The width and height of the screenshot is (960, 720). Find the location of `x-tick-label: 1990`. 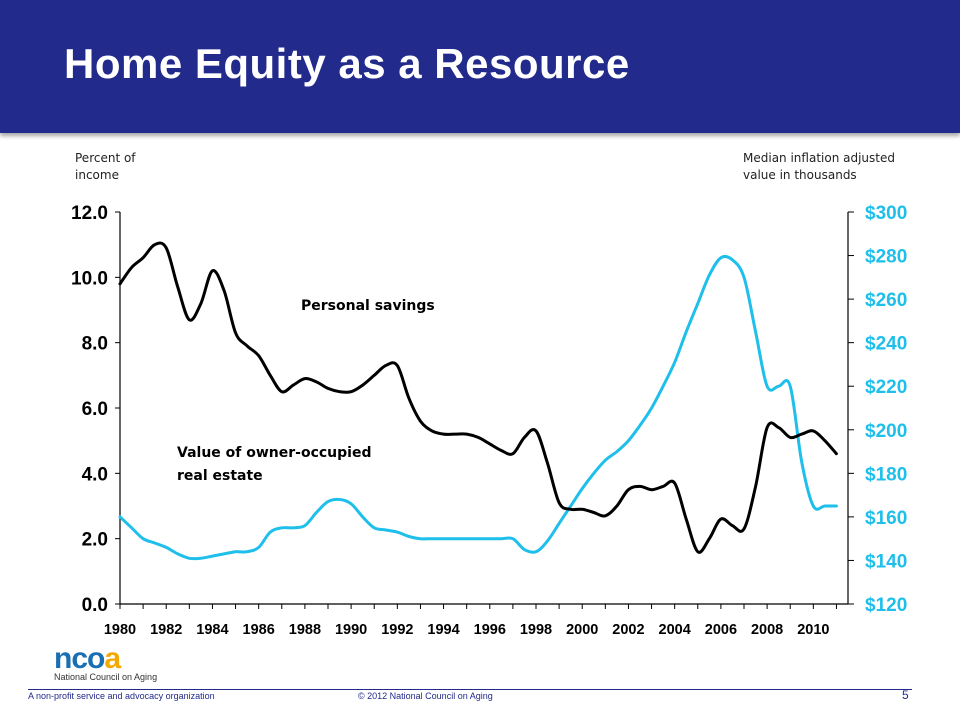

x-tick-label: 1990 is located at coordinates (351, 630).